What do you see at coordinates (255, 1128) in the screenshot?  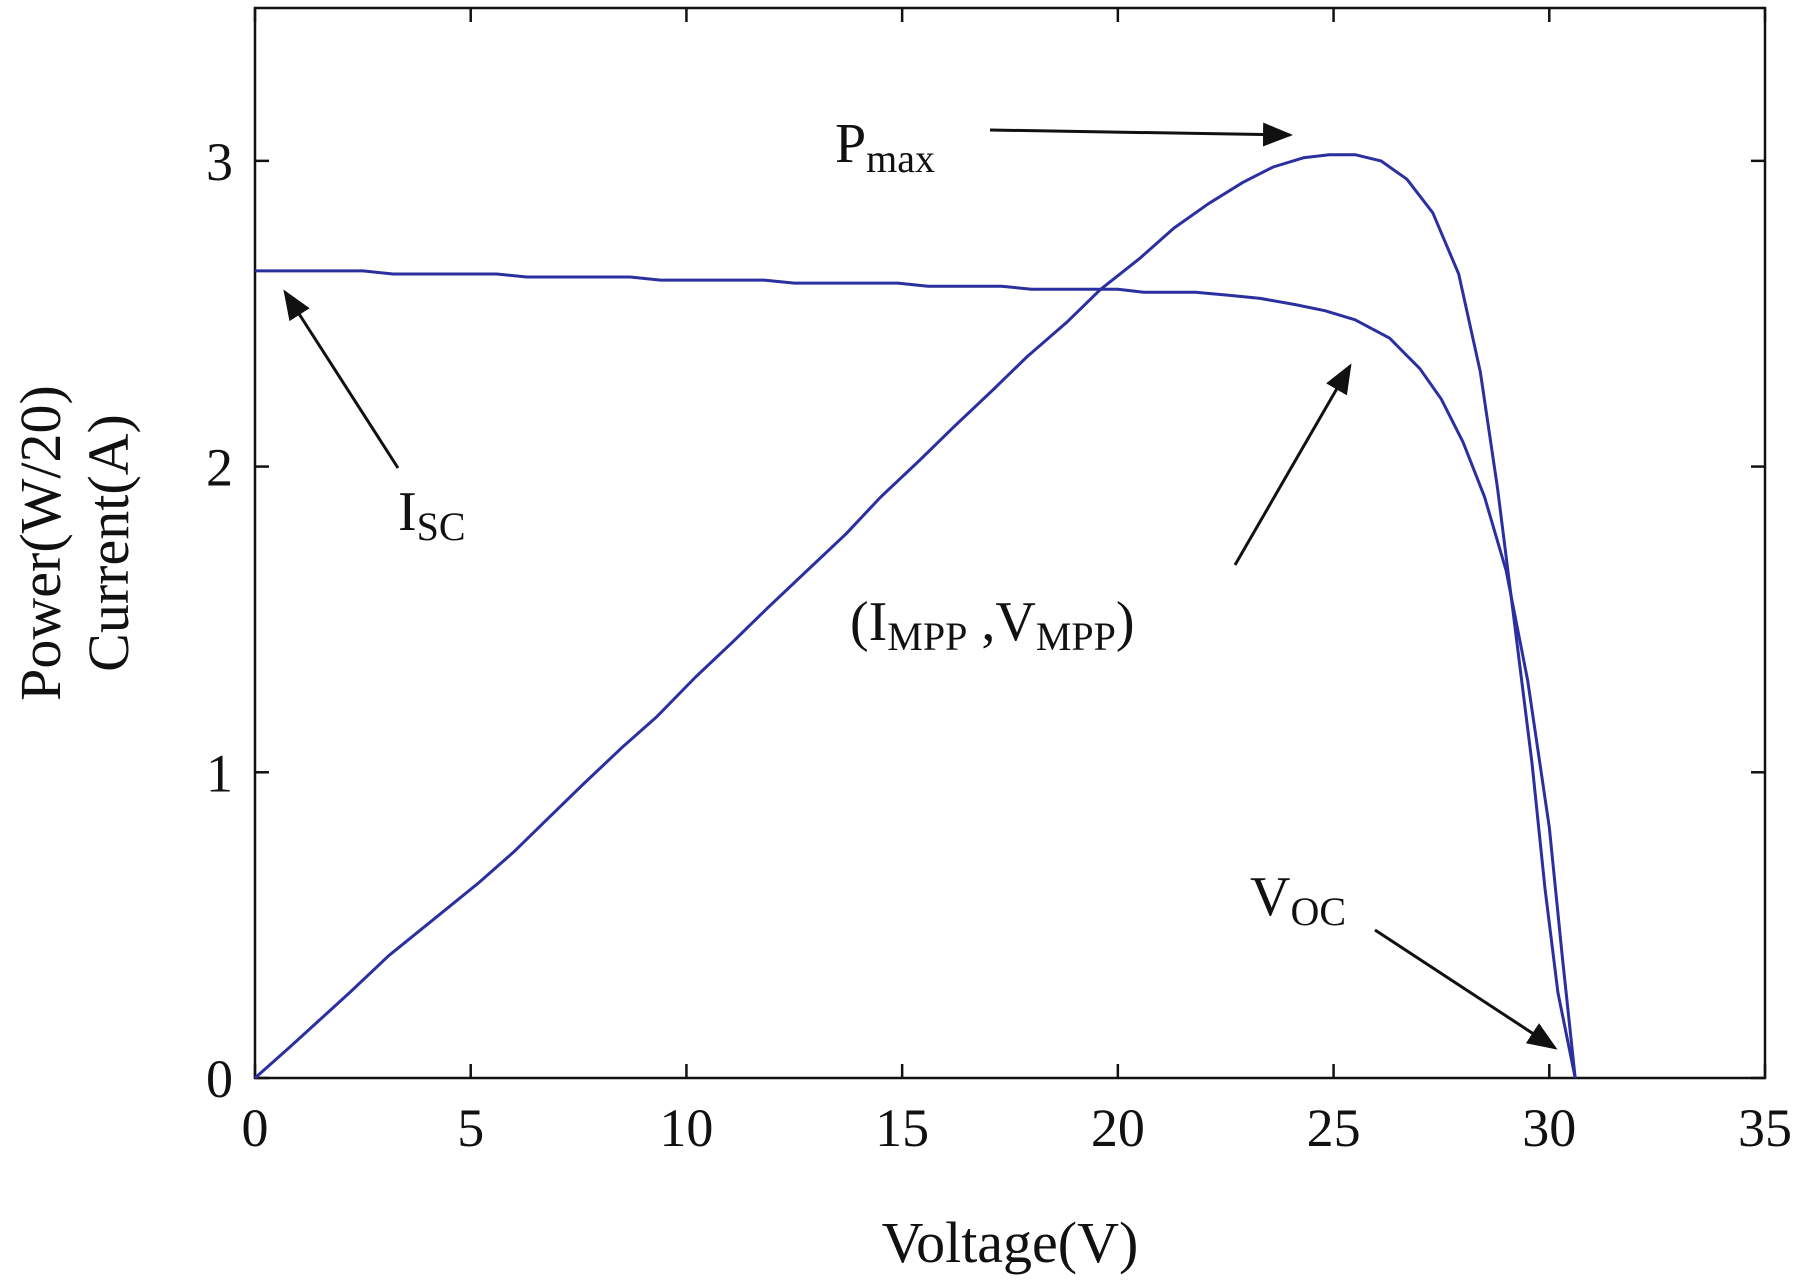 I see `x-tick-label: 0` at bounding box center [255, 1128].